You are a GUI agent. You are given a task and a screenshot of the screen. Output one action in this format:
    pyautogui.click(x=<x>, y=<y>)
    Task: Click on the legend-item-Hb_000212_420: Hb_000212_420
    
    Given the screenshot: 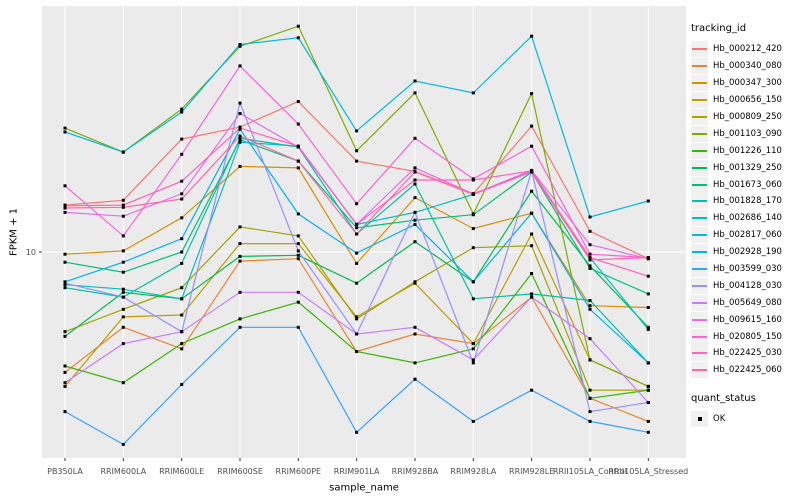 What is the action you would take?
    pyautogui.click(x=745, y=49)
    